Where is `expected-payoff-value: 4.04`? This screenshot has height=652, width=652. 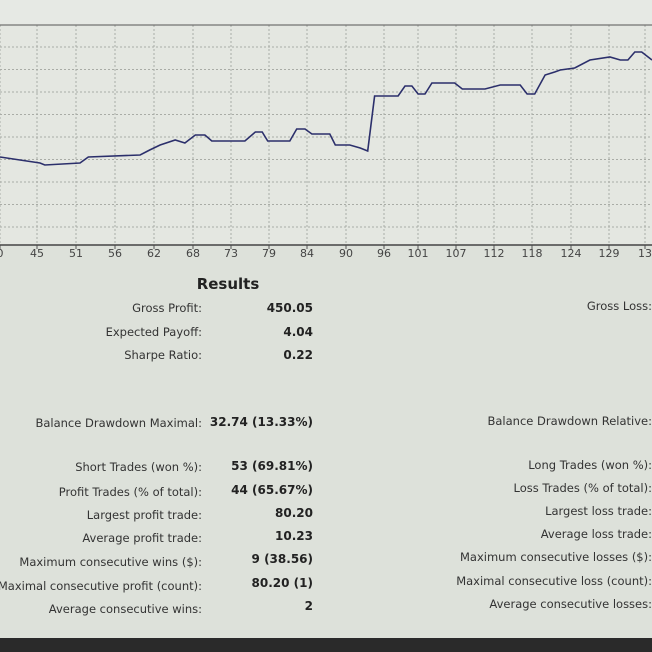 expected-payoff-value: 4.04 is located at coordinates (298, 332).